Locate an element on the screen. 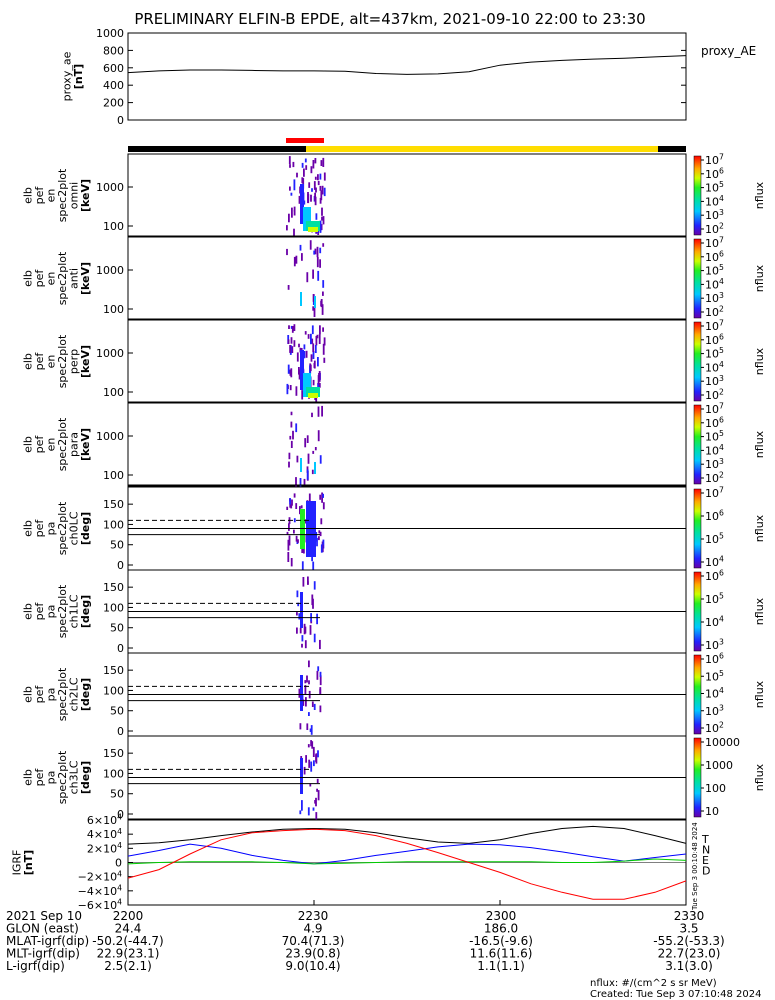 The width and height of the screenshot is (775, 1000). igrf-tick-label: −2×104 is located at coordinates (100, 876).